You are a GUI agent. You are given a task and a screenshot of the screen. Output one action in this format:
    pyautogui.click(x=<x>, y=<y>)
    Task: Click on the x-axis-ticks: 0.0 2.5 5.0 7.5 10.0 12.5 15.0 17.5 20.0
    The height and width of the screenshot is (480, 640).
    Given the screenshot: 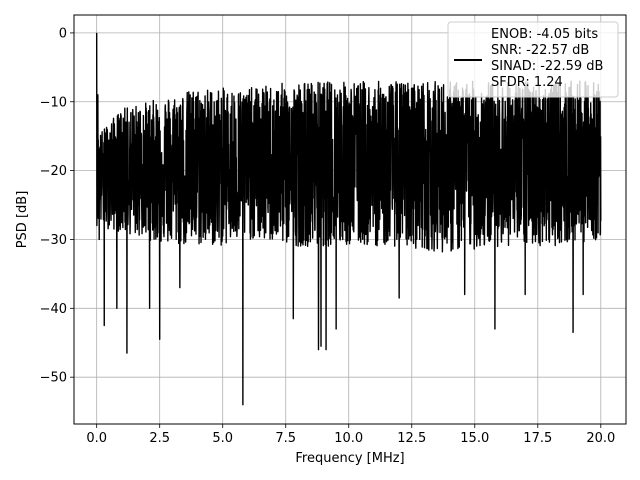 What is the action you would take?
    pyautogui.click(x=350, y=435)
    